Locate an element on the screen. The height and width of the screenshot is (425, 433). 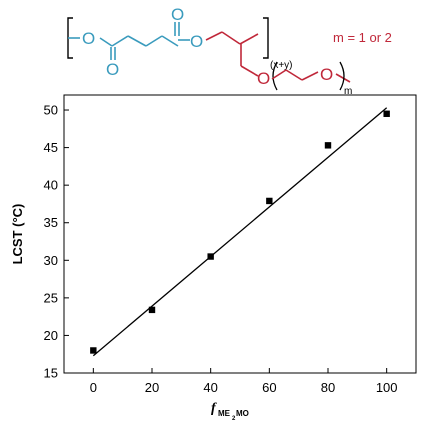
x-tick-label: 80 is located at coordinates (328, 387).